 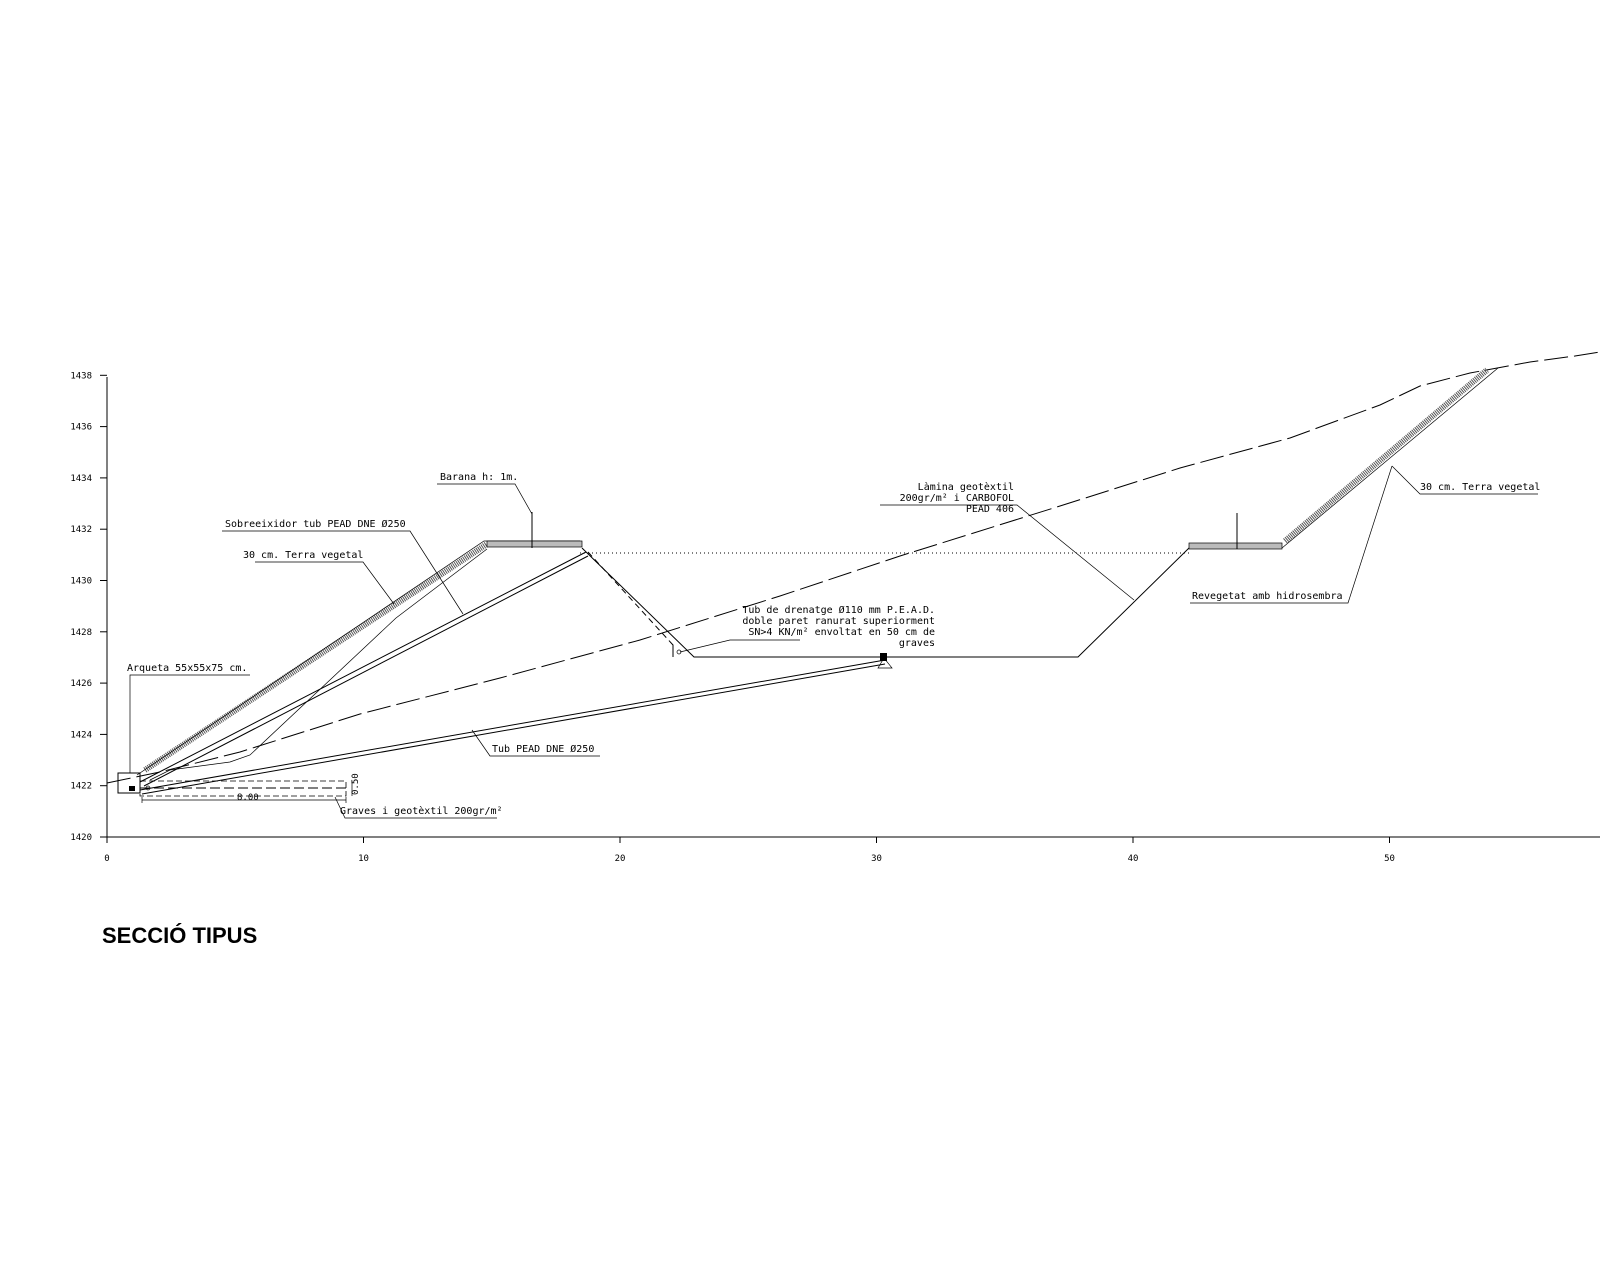 I want to click on right-crest-strip, so click(x=1235, y=546).